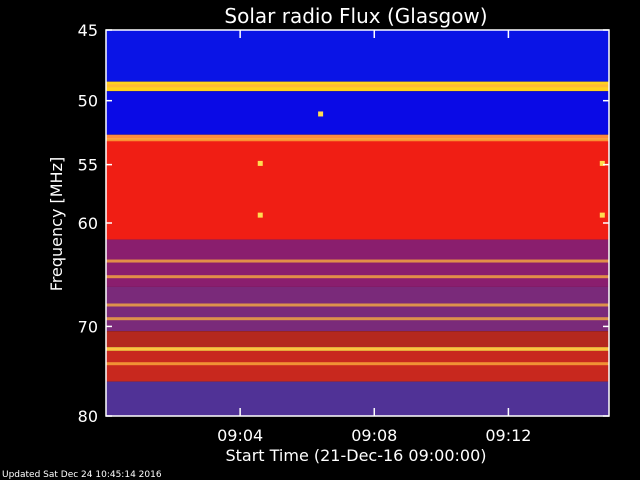 The image size is (640, 480). What do you see at coordinates (355, 455) in the screenshot?
I see `x-axis-label: Start Time (21-Dec-16 09:00:00)` at bounding box center [355, 455].